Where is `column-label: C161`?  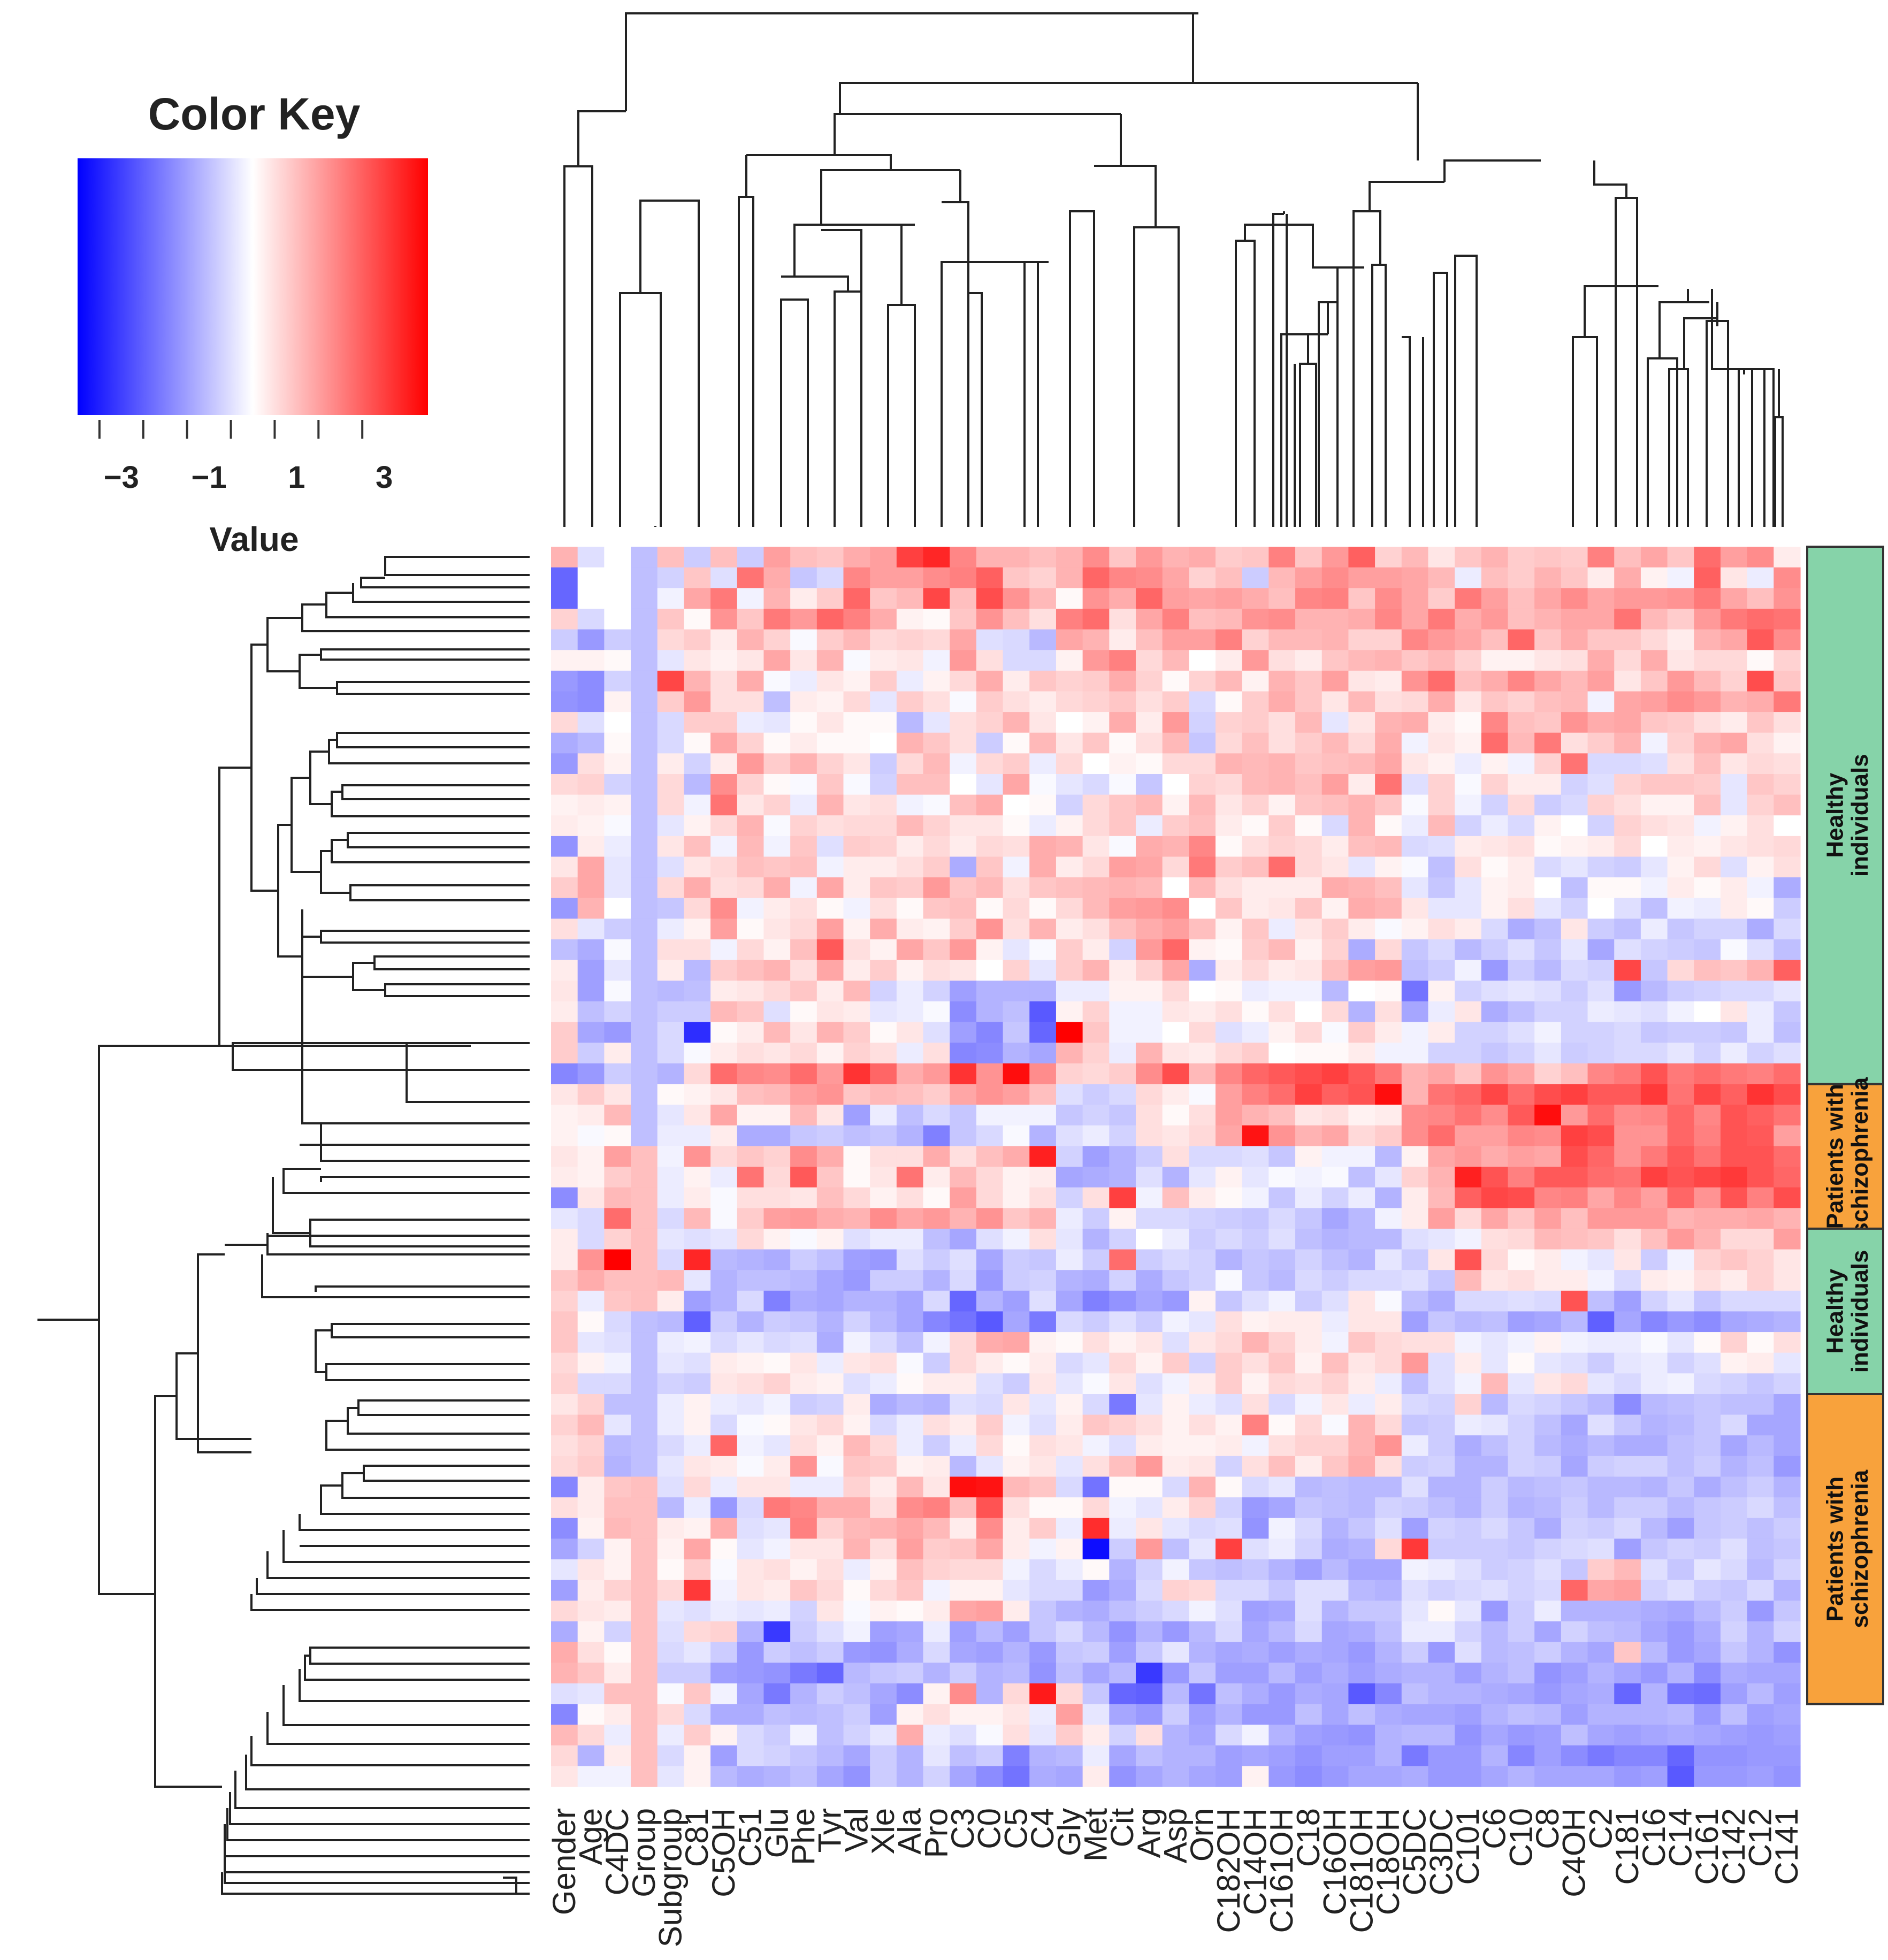 column-label: C161 is located at coordinates (1707, 1846).